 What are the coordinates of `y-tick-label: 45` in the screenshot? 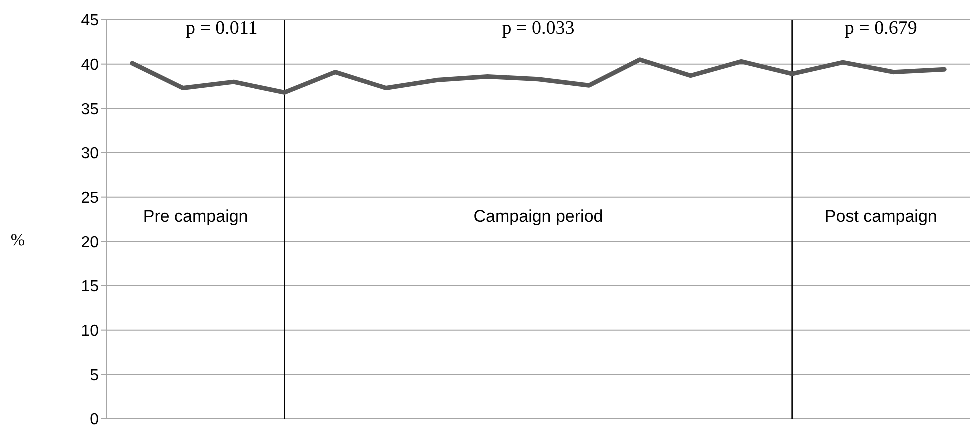 It's located at (90, 21).